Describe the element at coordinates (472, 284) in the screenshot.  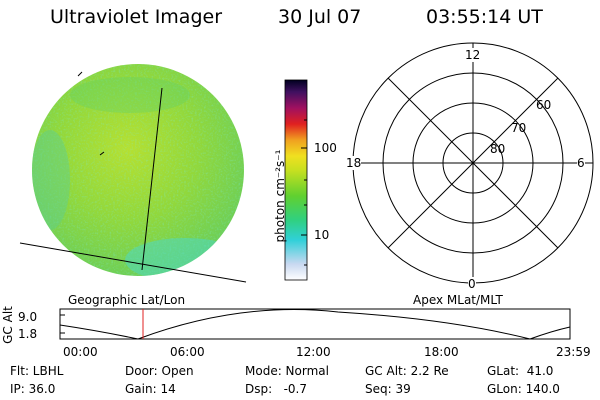
I see `mlt-label-0: 0` at that location.